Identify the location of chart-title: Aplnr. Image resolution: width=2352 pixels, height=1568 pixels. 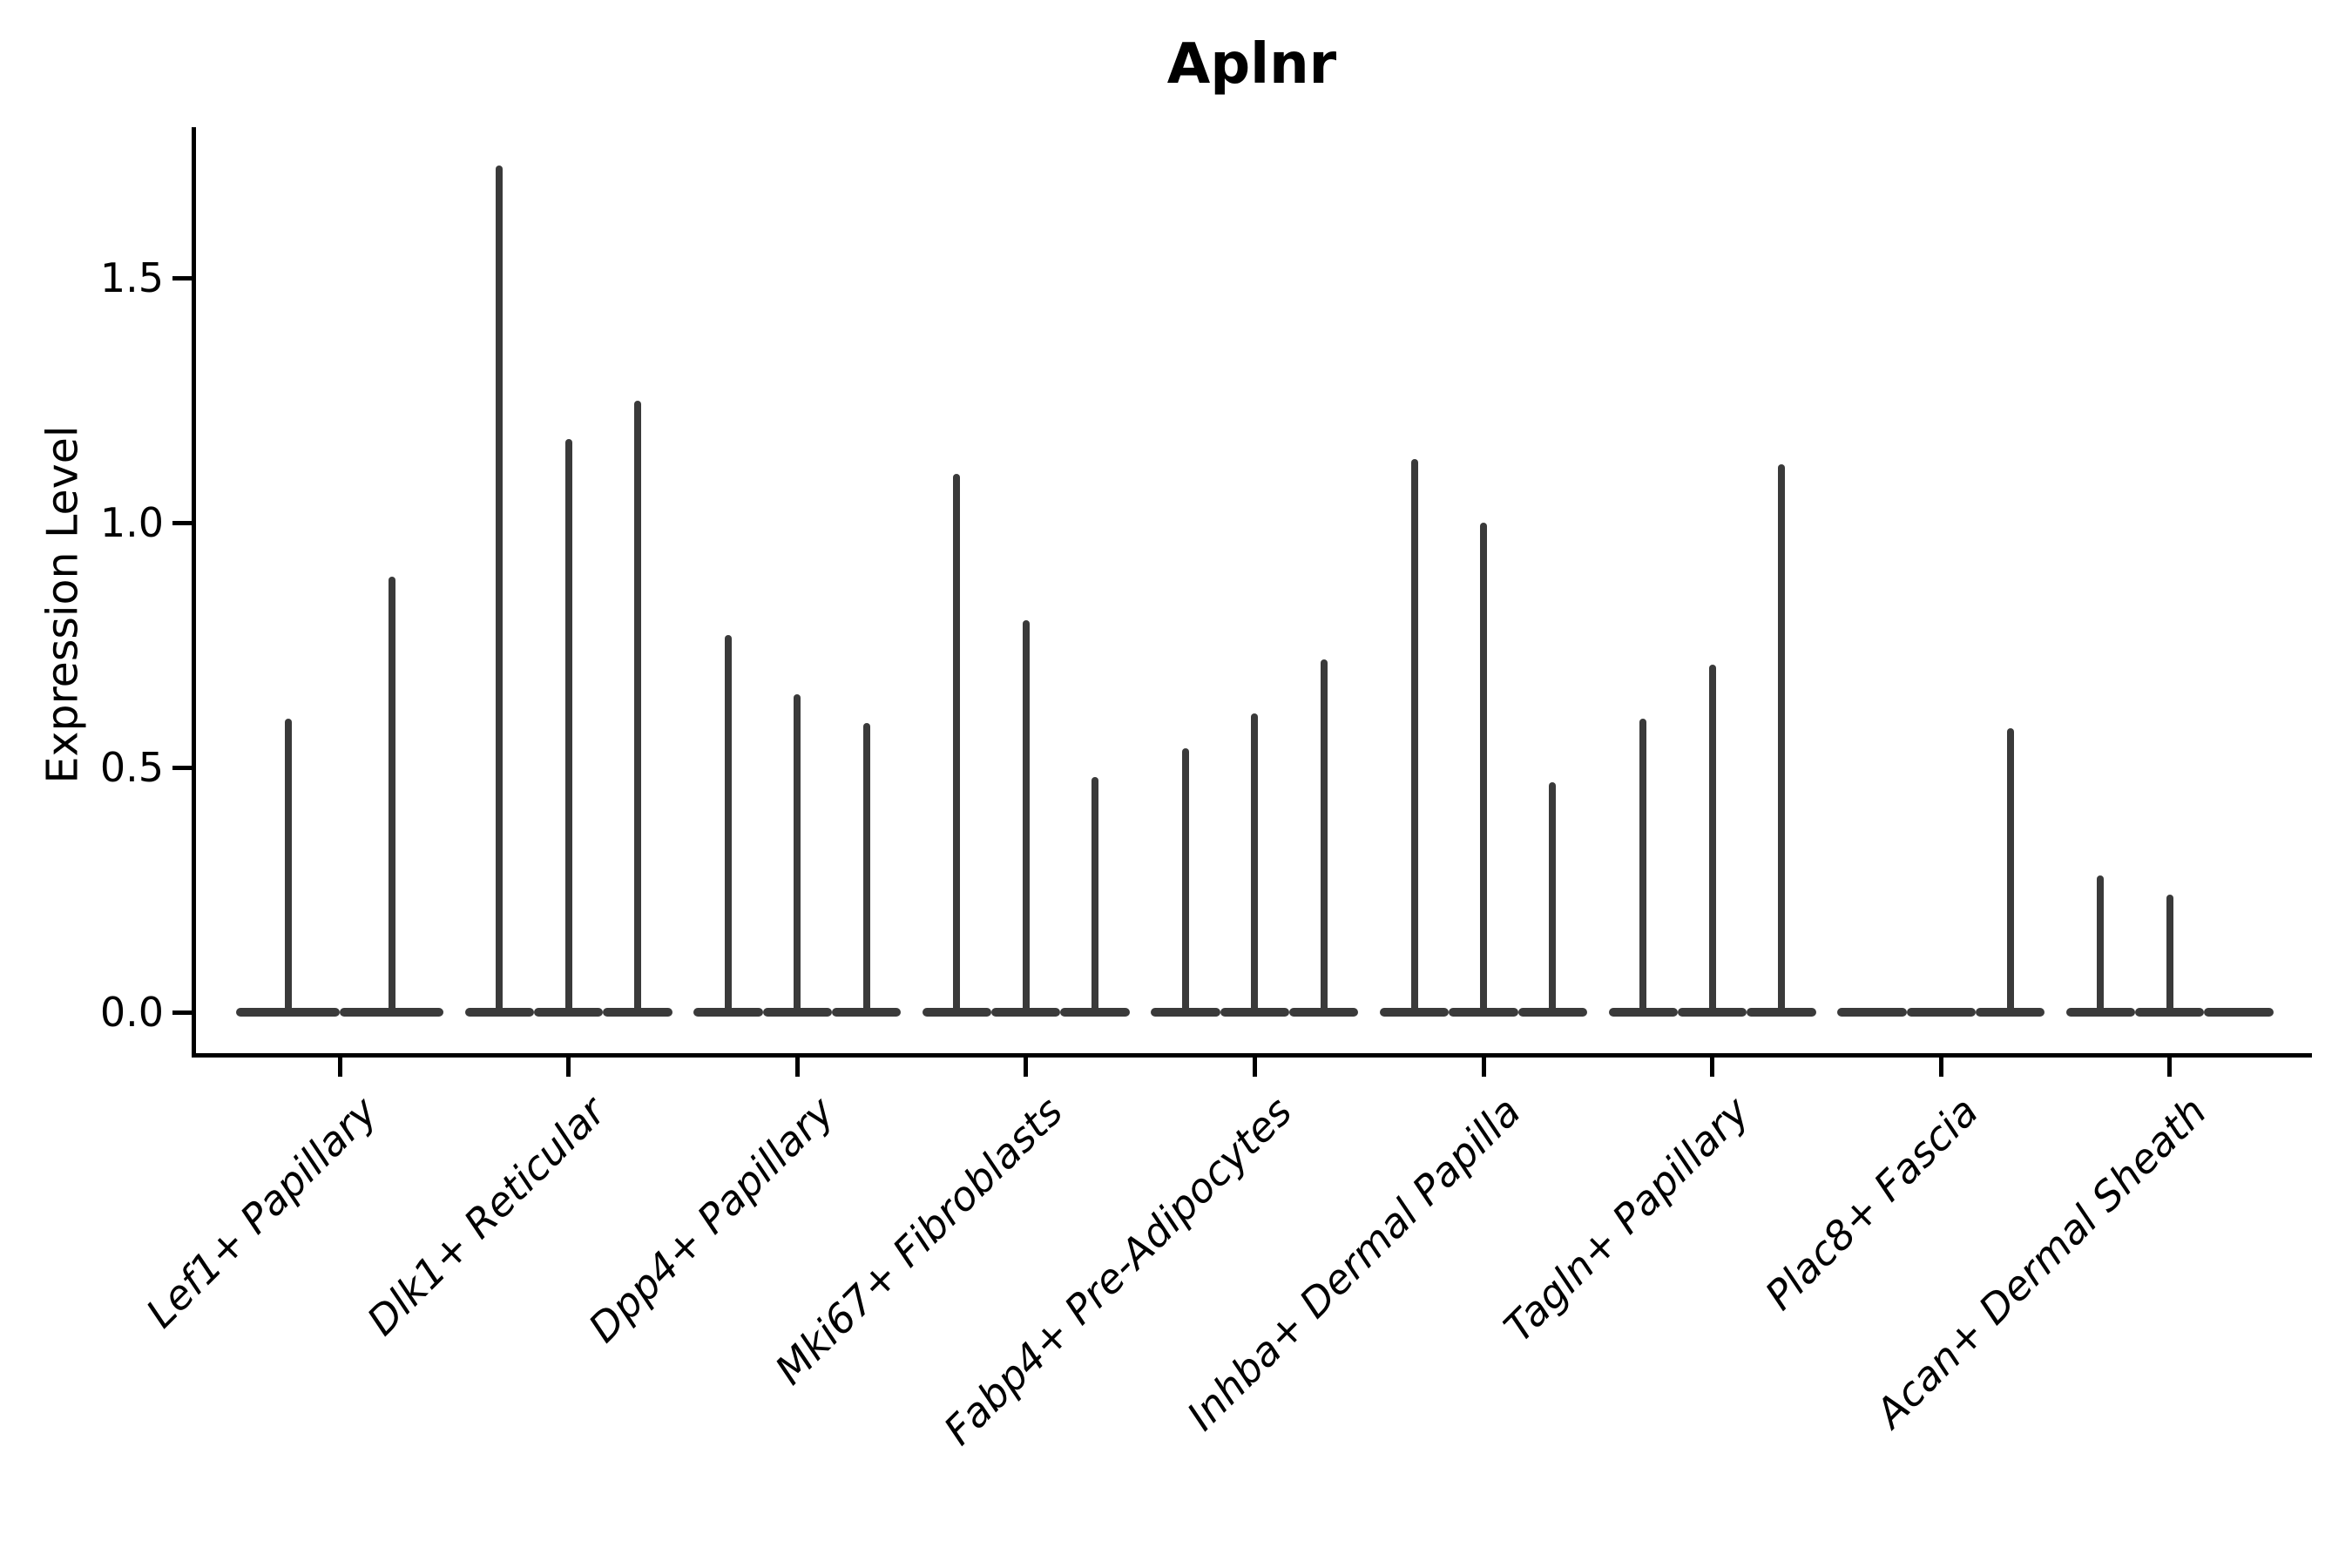
(1251, 64).